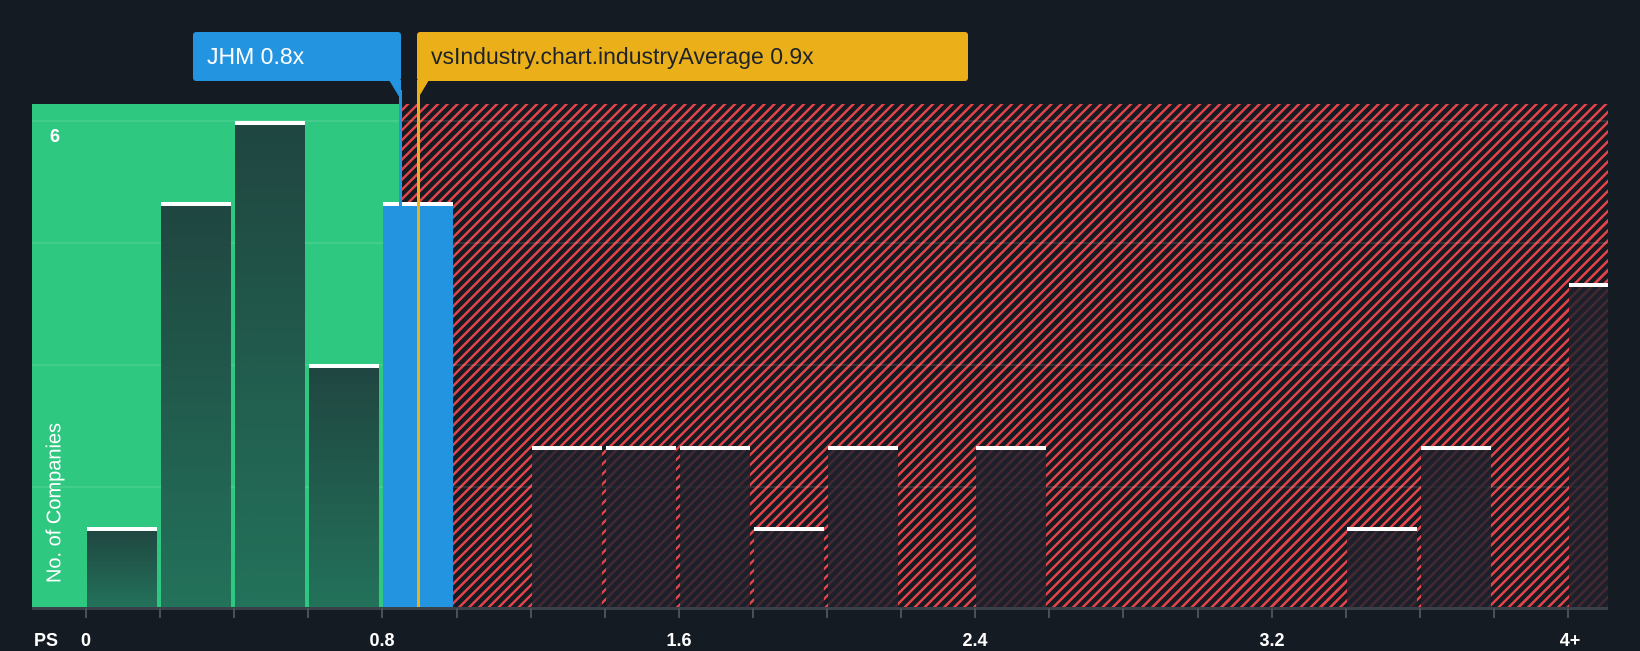  I want to click on x-axis-line, so click(820, 608).